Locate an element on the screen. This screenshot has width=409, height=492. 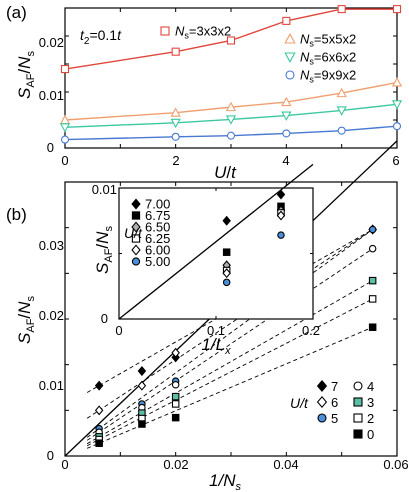
inset-point-6.00-0 is located at coordinates (226, 273).